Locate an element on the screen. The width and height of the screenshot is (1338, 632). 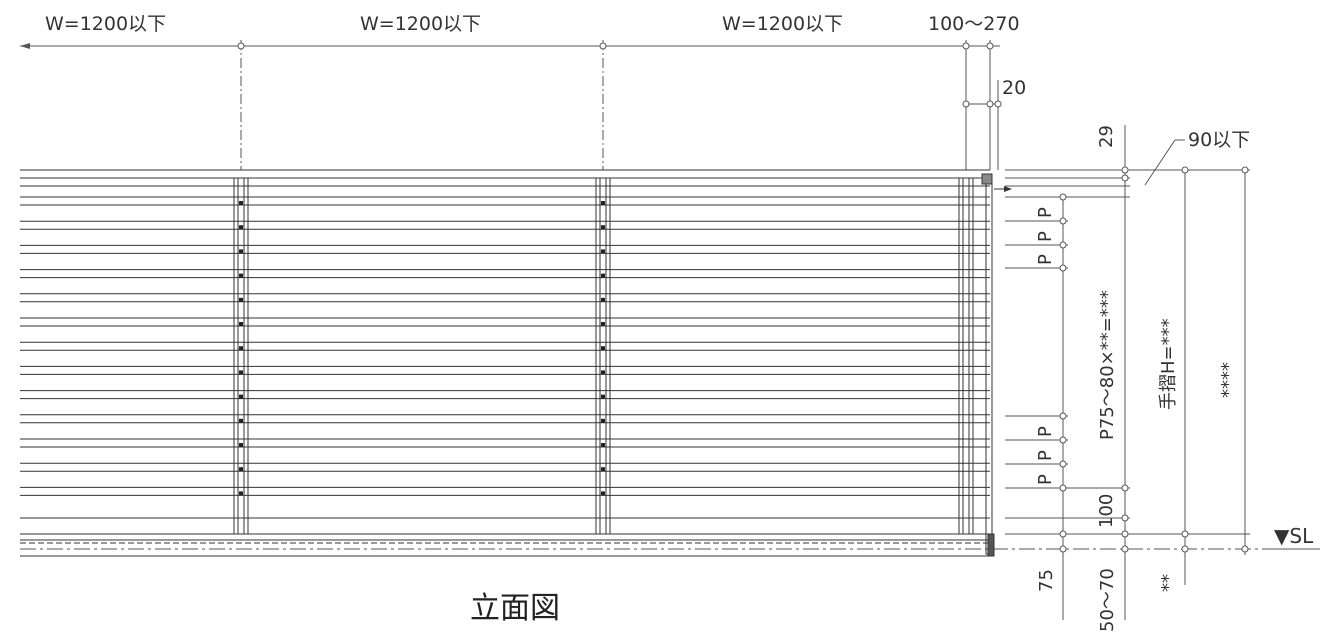
total-height-label: **** is located at coordinates (1228, 380).